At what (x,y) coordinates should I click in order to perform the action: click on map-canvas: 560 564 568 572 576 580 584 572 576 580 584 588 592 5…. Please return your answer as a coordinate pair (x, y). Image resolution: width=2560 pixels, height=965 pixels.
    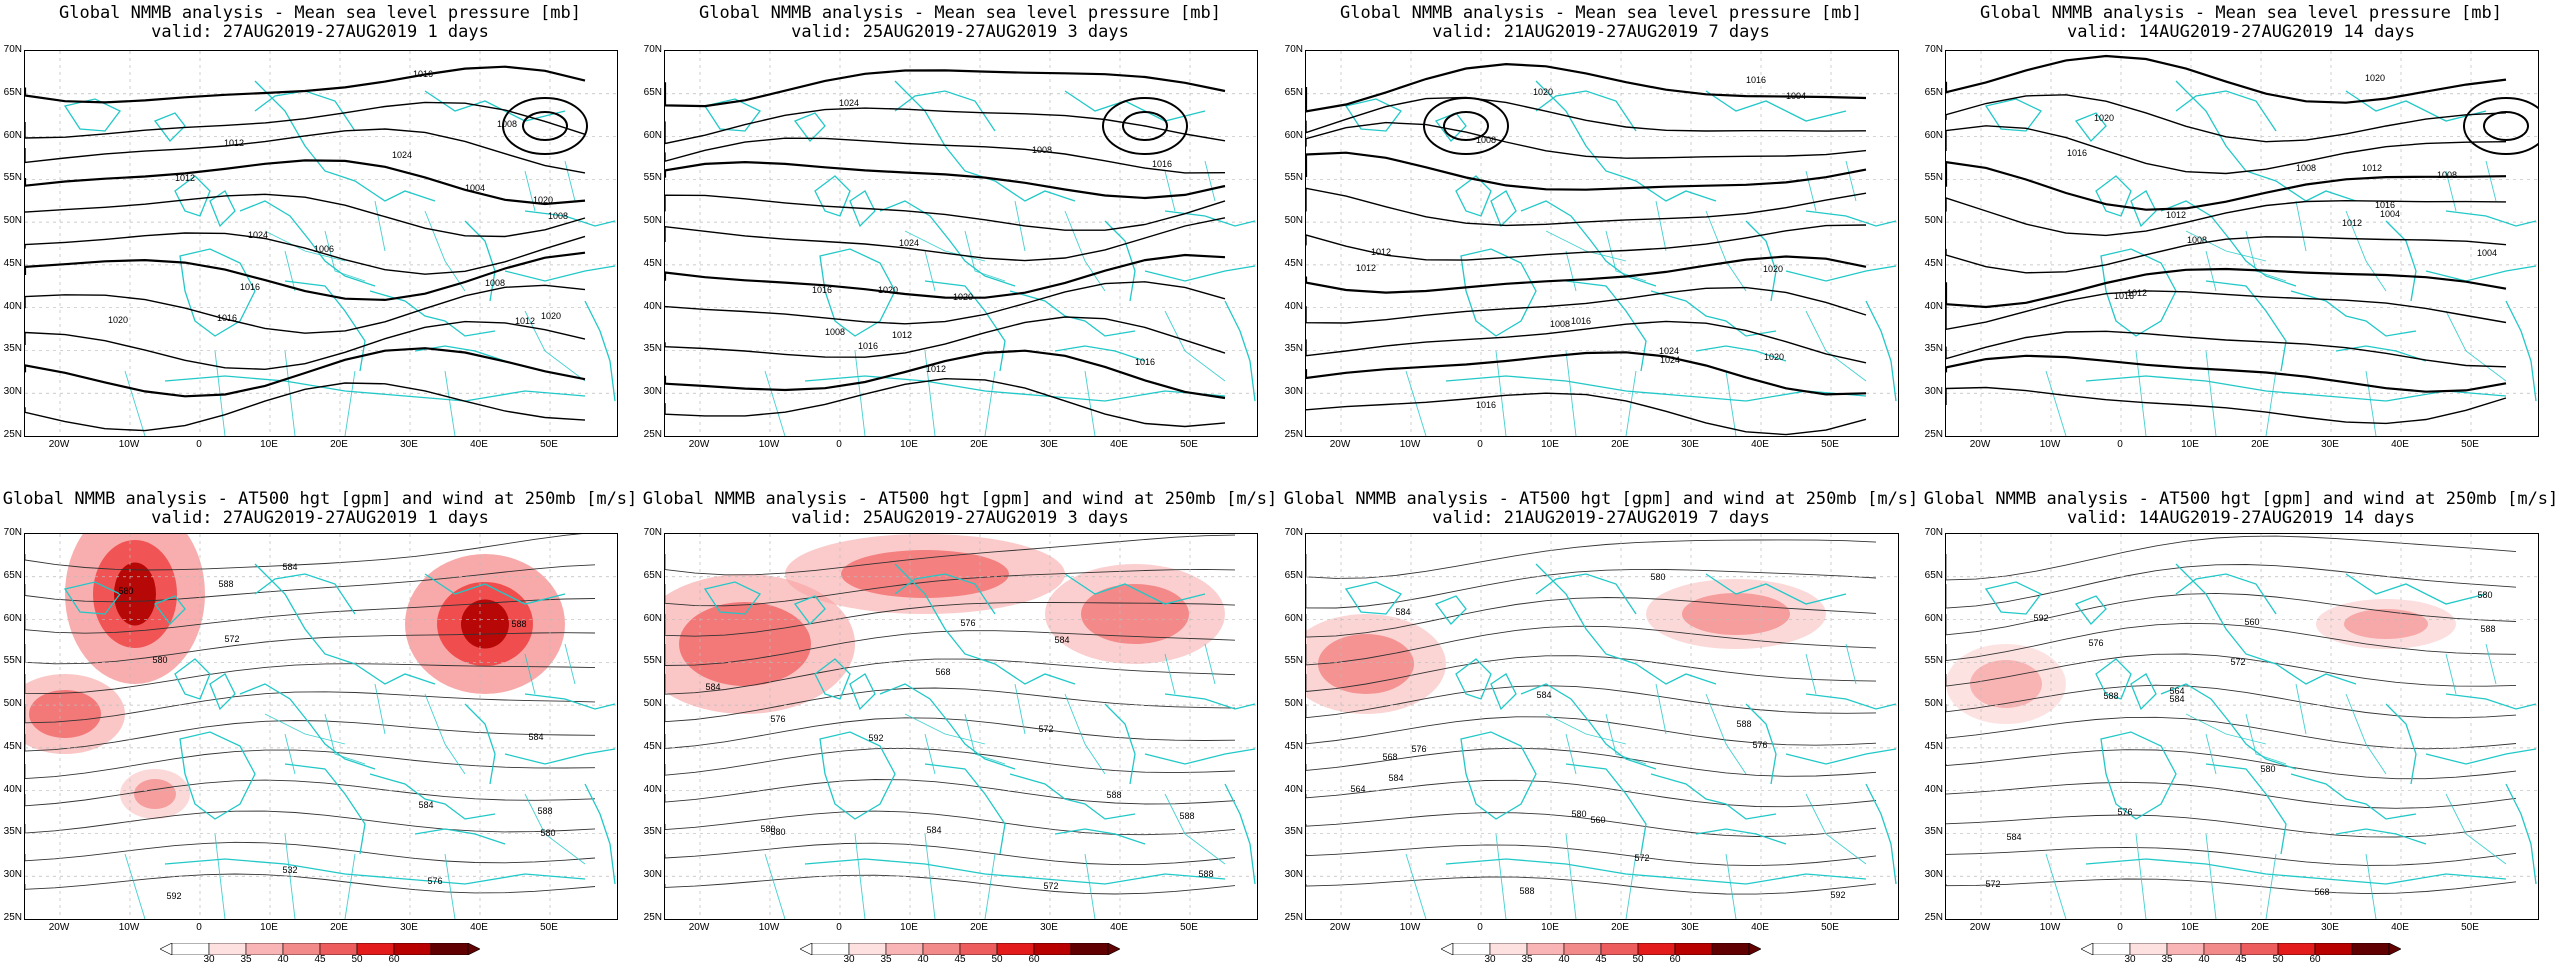
    Looking at the image, I should click on (2242, 726).